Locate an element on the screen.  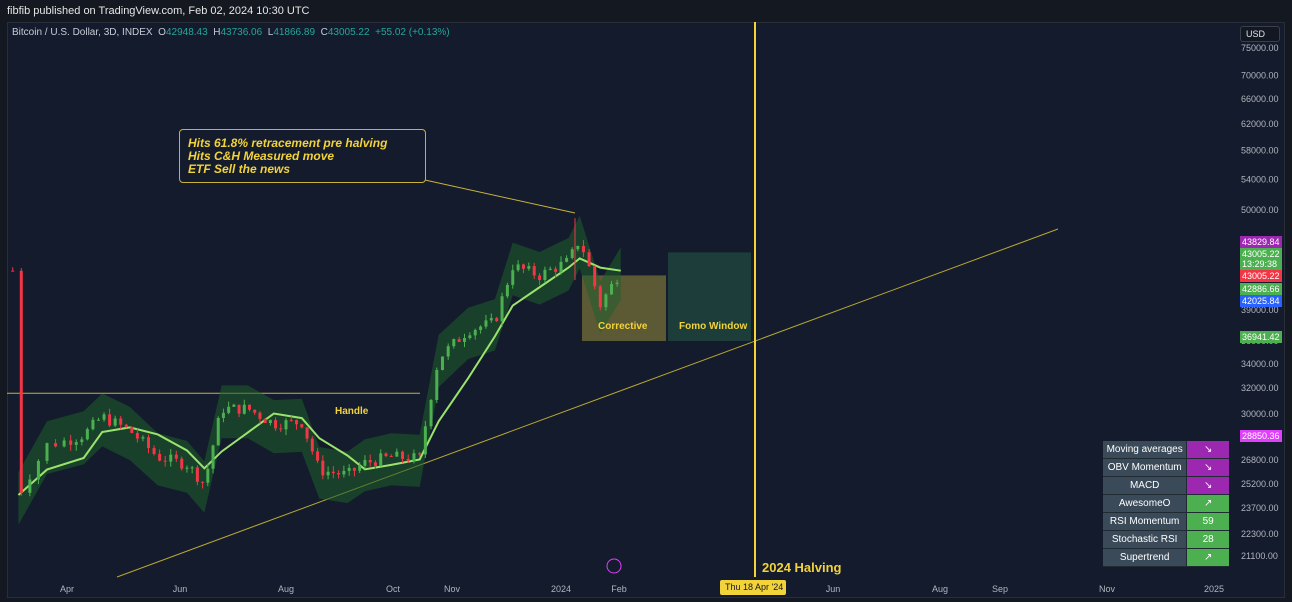
indicator-row: Moving averages ↘ is located at coordinates (1166, 450).